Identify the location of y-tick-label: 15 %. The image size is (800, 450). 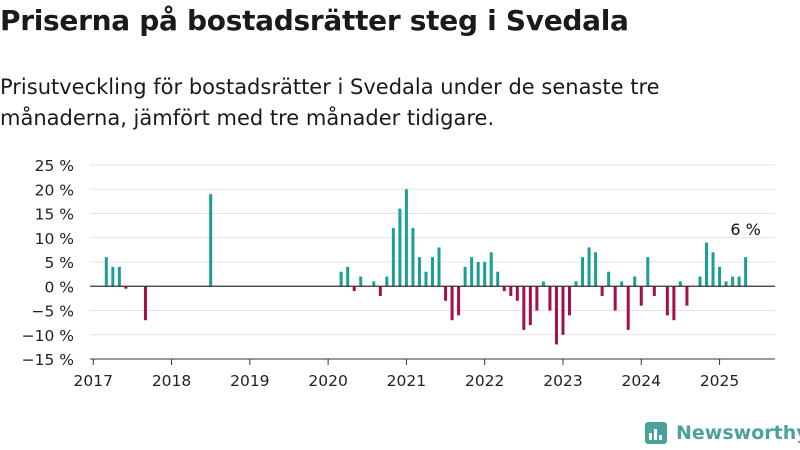
(54, 215).